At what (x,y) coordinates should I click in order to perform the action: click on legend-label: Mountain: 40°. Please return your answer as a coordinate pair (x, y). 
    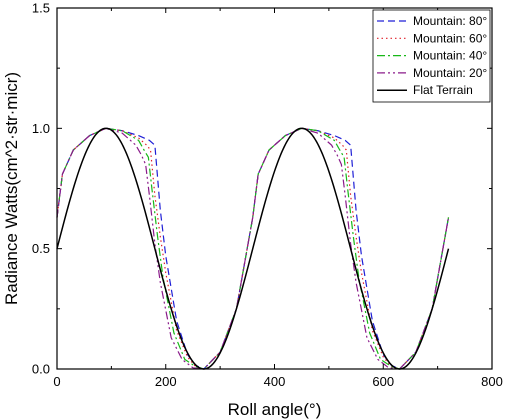
    Looking at the image, I should click on (450, 56).